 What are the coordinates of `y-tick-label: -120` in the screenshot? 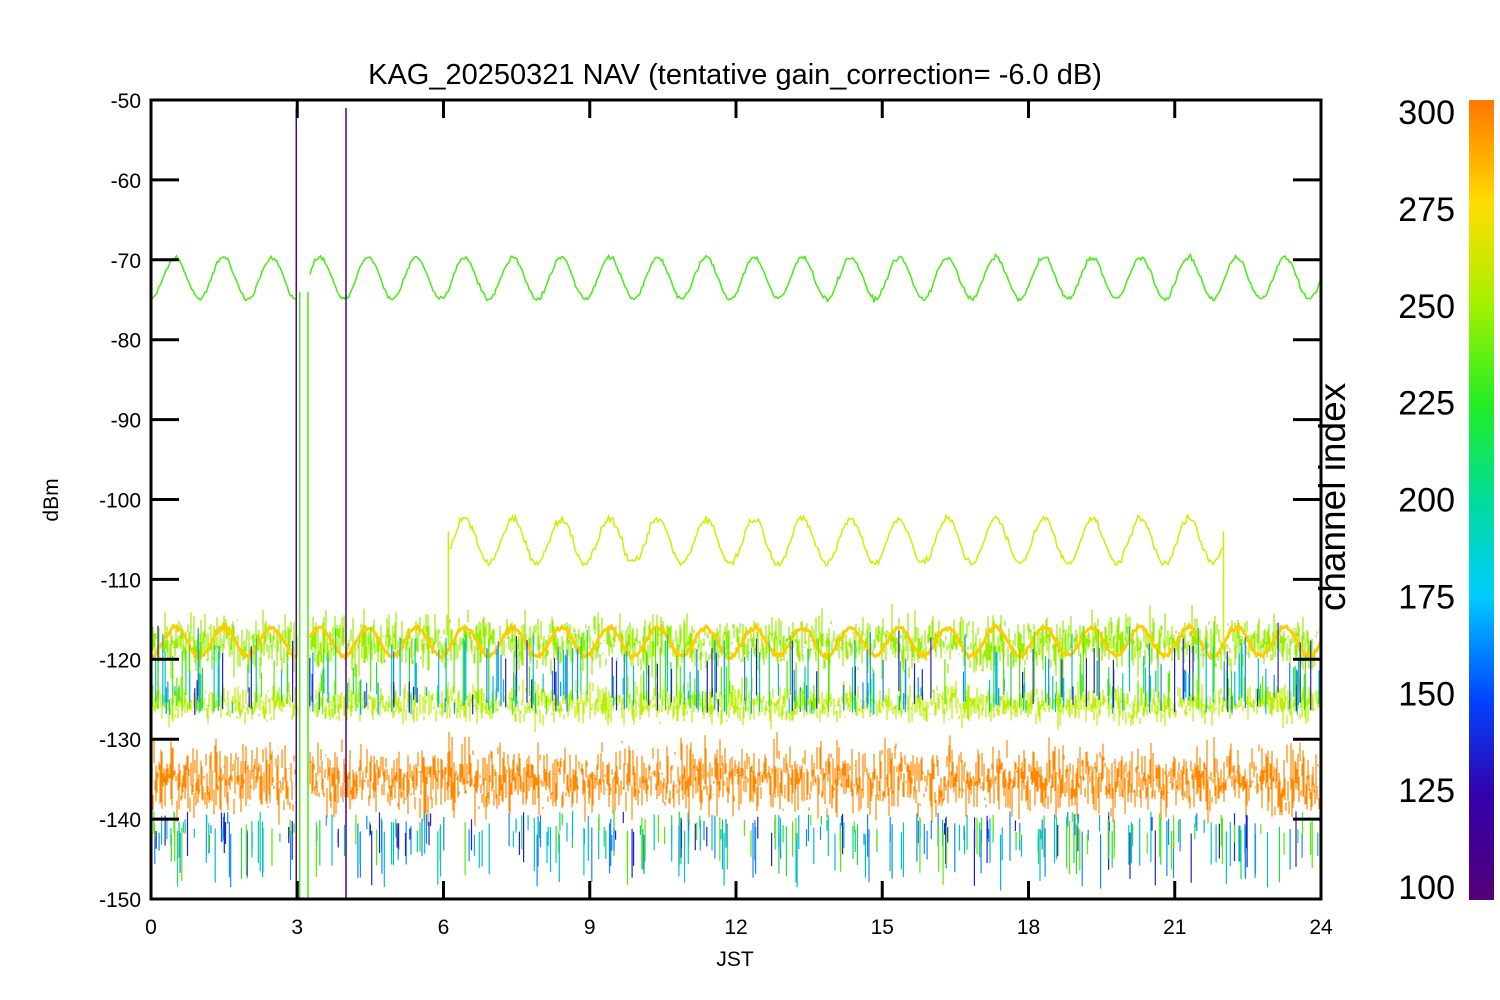 It's located at (120, 660).